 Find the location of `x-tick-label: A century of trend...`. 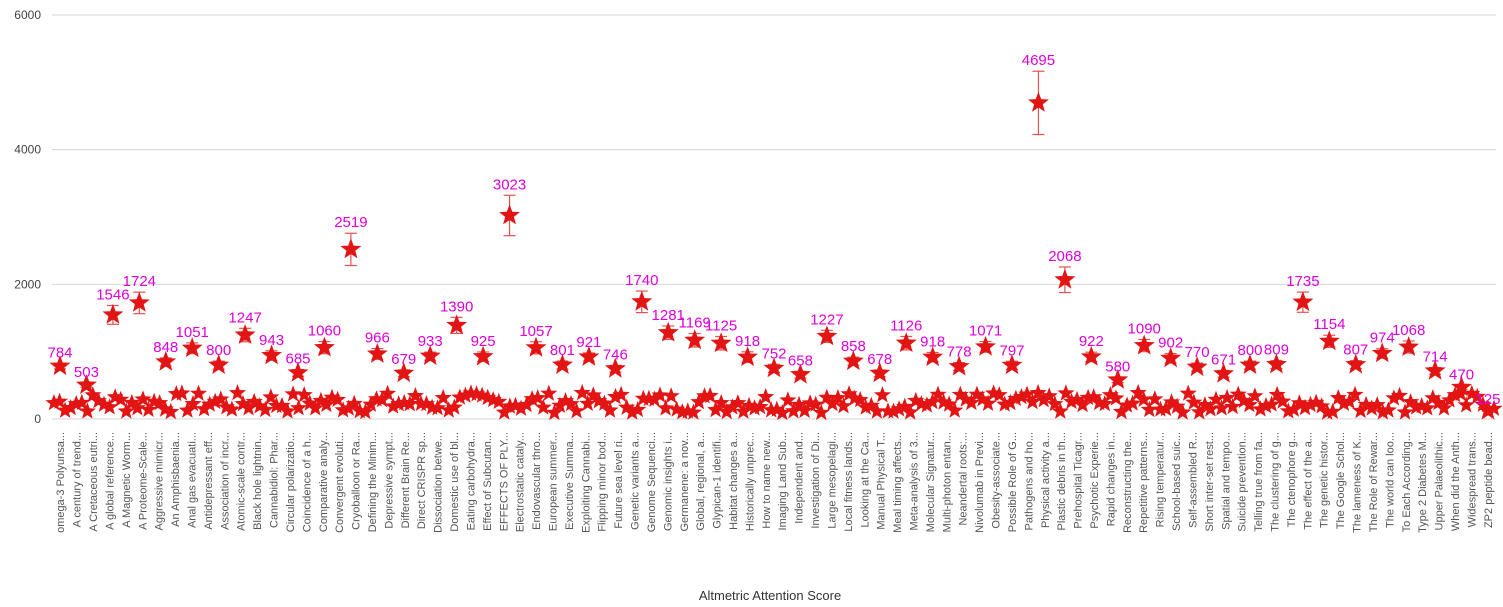

x-tick-label: A century of trend... is located at coordinates (78, 479).